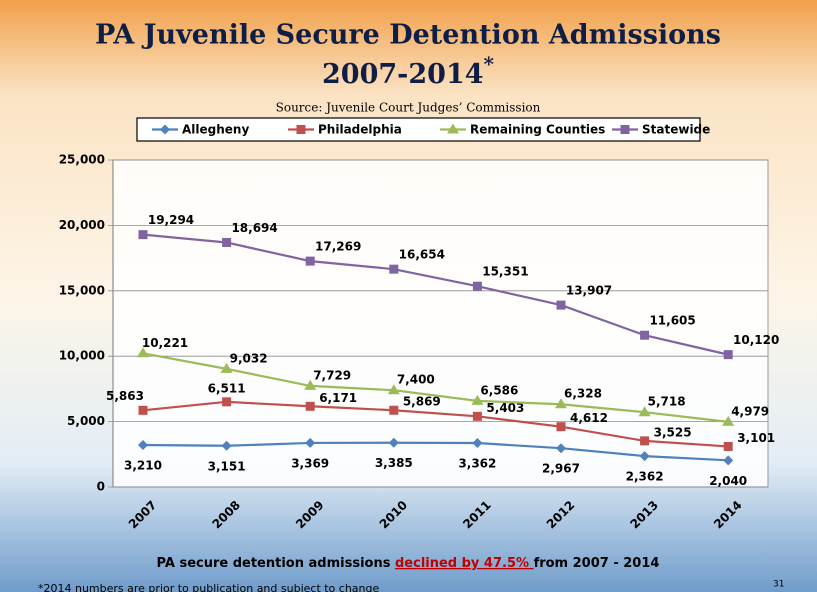 Image resolution: width=817 pixels, height=592 pixels. What do you see at coordinates (101, 487) in the screenshot?
I see `y-tick-label: 0` at bounding box center [101, 487].